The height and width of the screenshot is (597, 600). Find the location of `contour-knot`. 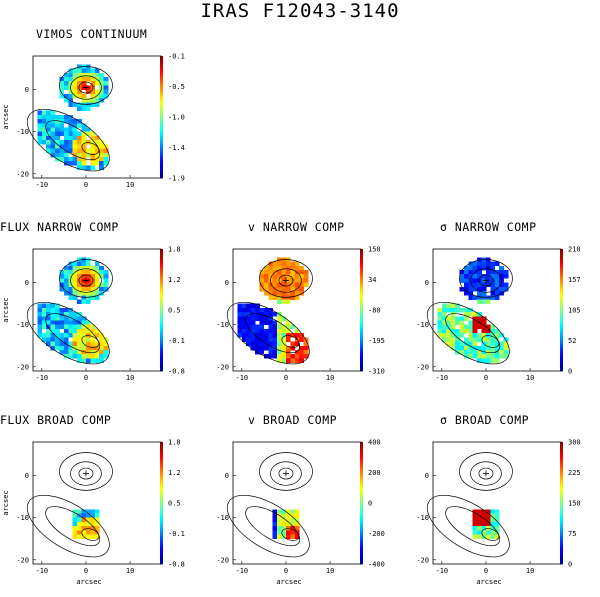

contour-knot is located at coordinates (290, 534).